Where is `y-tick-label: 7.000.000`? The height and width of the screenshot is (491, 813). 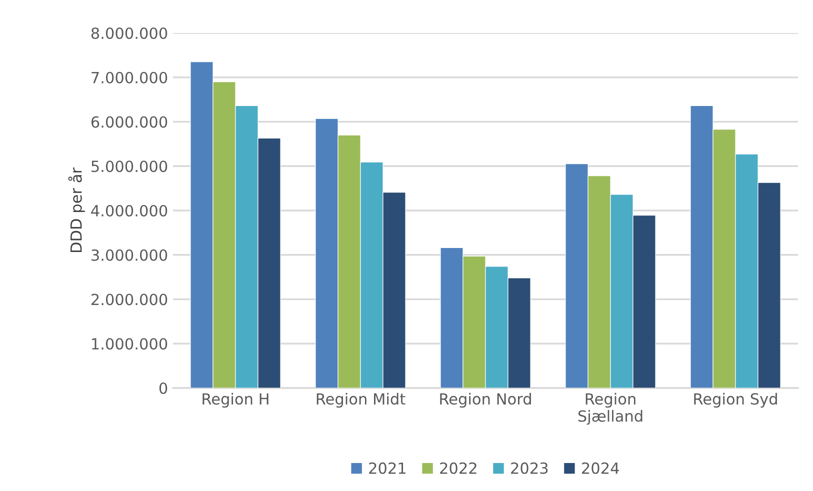
y-tick-label: 7.000.000 is located at coordinates (130, 78).